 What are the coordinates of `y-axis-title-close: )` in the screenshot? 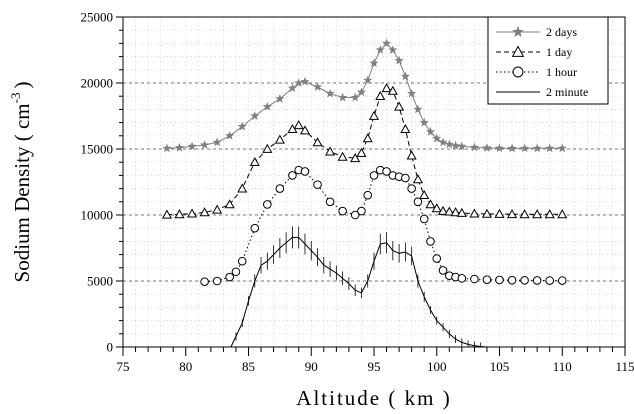 It's located at (22, 85).